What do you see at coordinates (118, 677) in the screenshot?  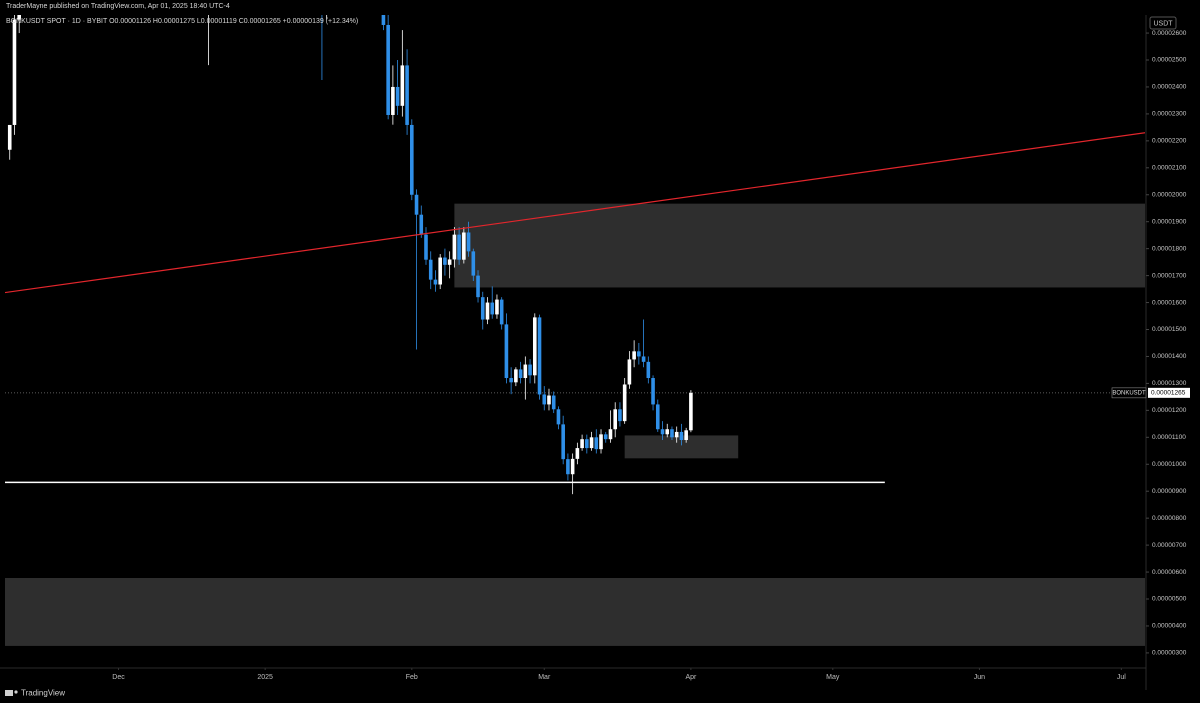 I see `x-tick-label: Dec` at bounding box center [118, 677].